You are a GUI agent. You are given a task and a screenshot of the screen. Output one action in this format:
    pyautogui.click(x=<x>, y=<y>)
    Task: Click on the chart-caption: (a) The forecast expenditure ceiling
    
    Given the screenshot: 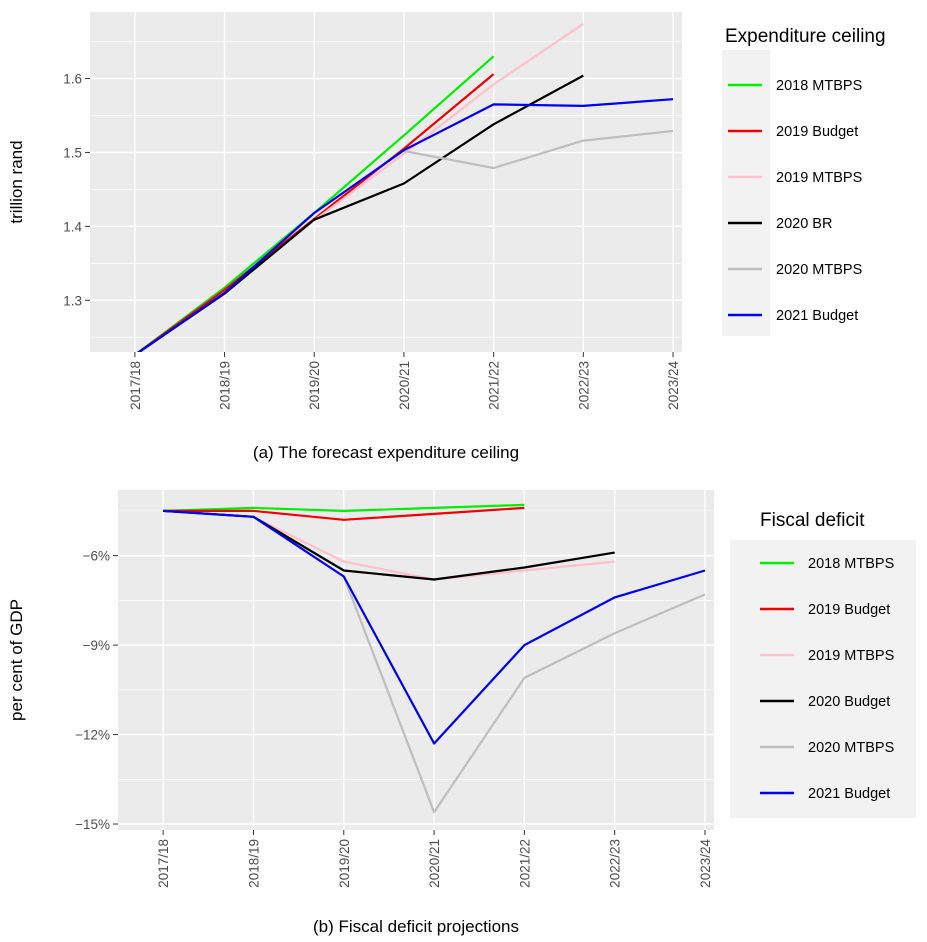 What is the action you would take?
    pyautogui.click(x=386, y=452)
    